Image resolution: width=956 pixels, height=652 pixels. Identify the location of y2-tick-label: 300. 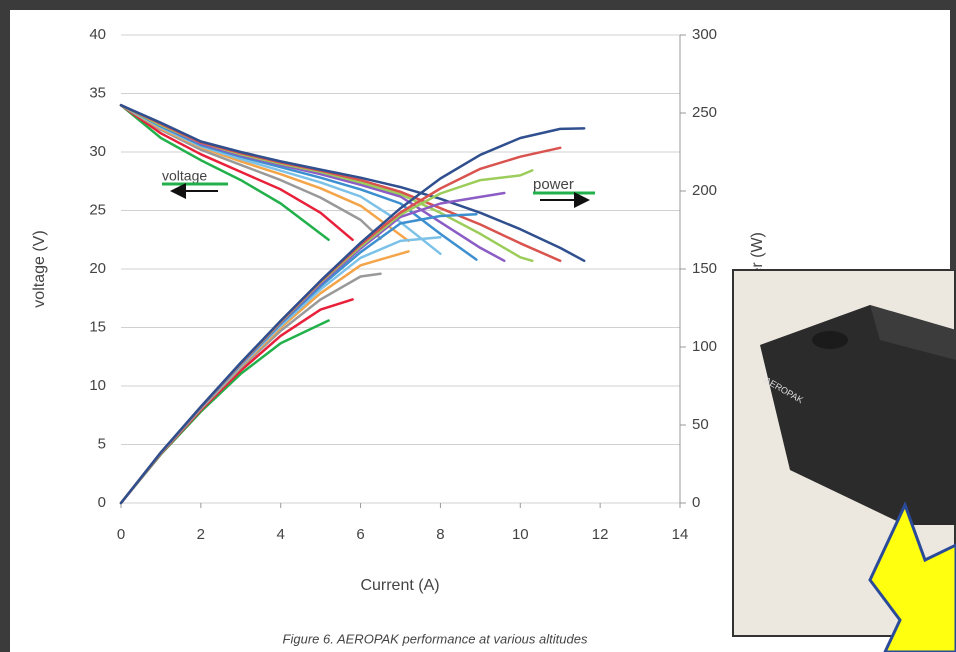
(704, 34).